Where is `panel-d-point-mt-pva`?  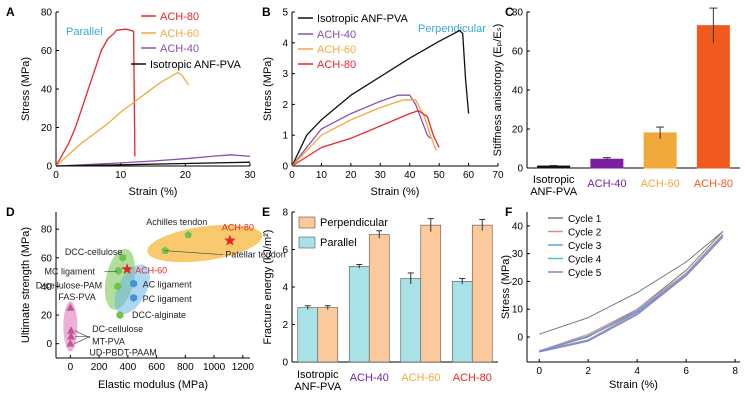
panel-d-point-mt-pva is located at coordinates (71, 336).